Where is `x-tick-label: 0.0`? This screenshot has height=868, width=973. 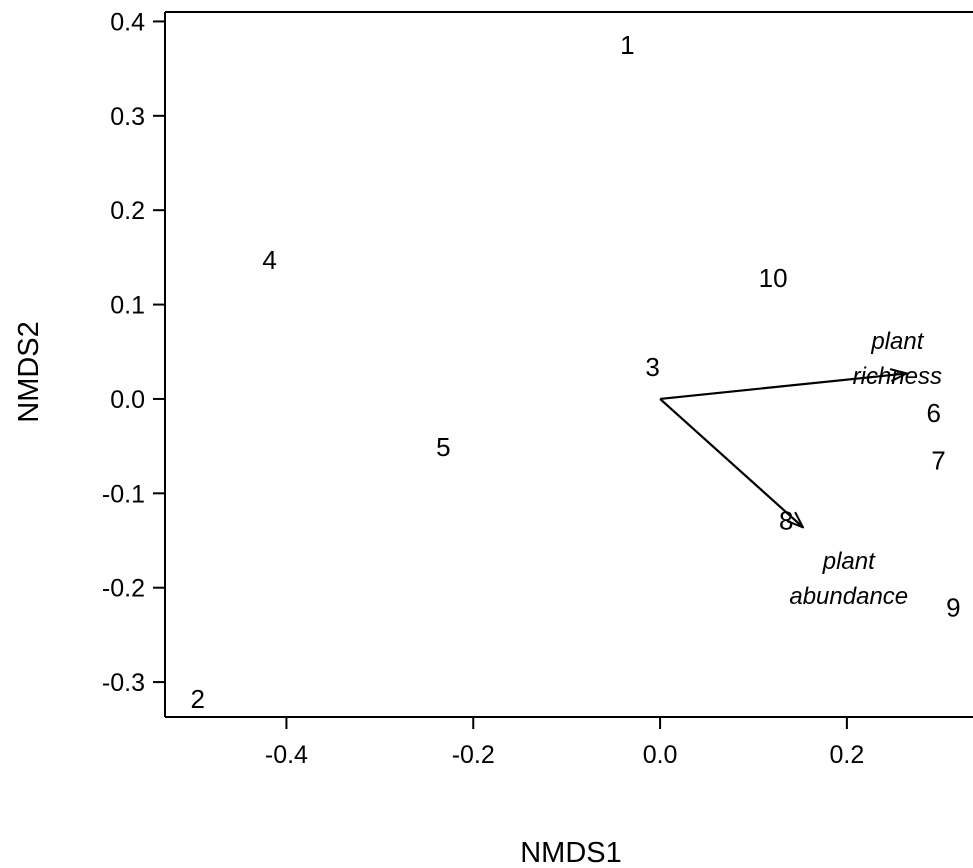
x-tick-label: 0.0 is located at coordinates (660, 755).